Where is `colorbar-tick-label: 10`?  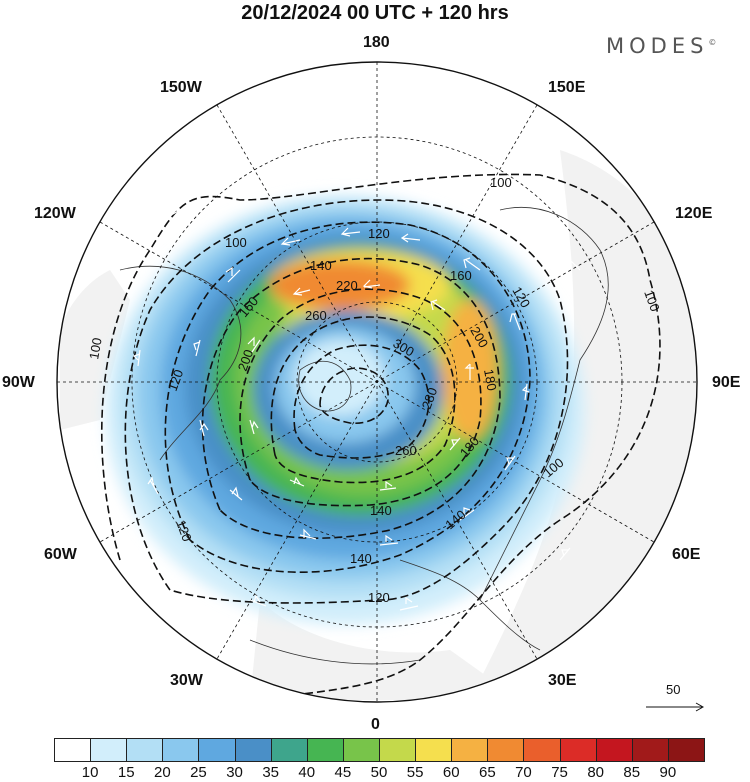
colorbar-tick-label: 10 is located at coordinates (90, 772).